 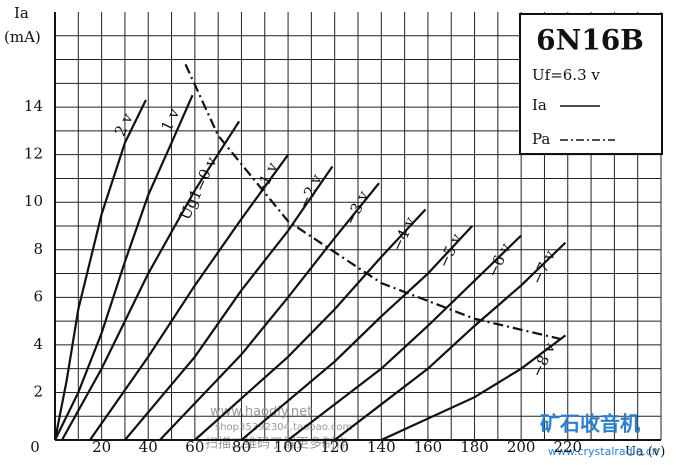 I want to click on x-tick-label: 100, so click(x=288, y=447).